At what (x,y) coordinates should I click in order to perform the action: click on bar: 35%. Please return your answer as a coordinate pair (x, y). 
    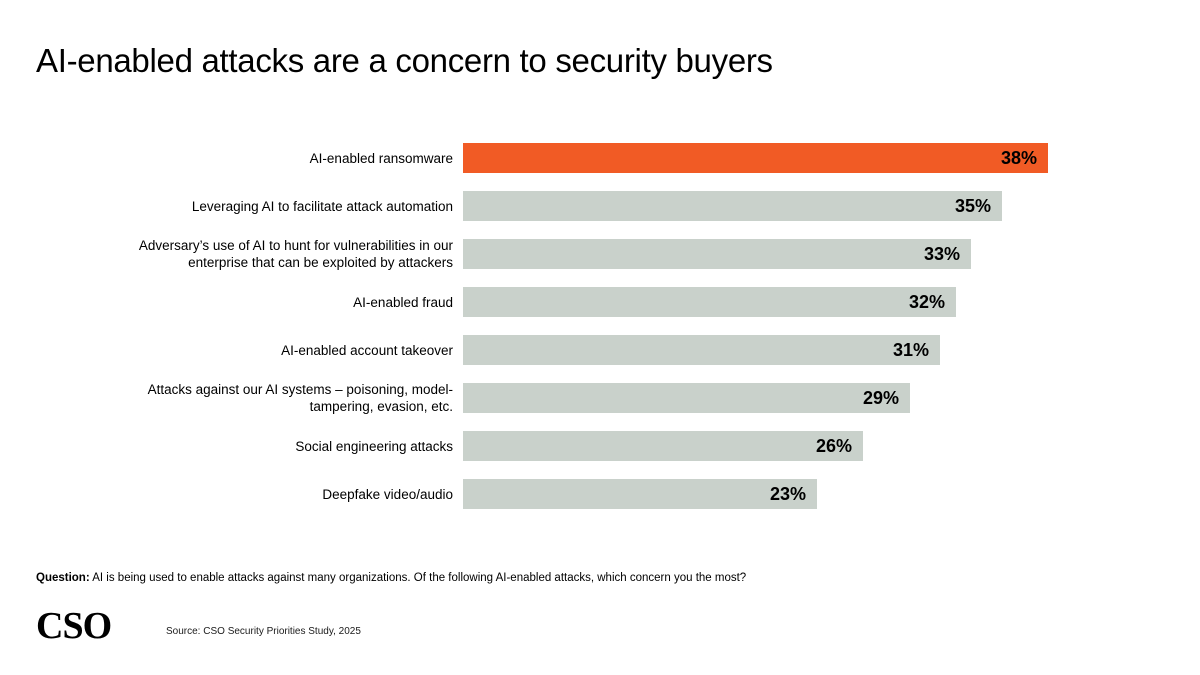
    Looking at the image, I should click on (732, 206).